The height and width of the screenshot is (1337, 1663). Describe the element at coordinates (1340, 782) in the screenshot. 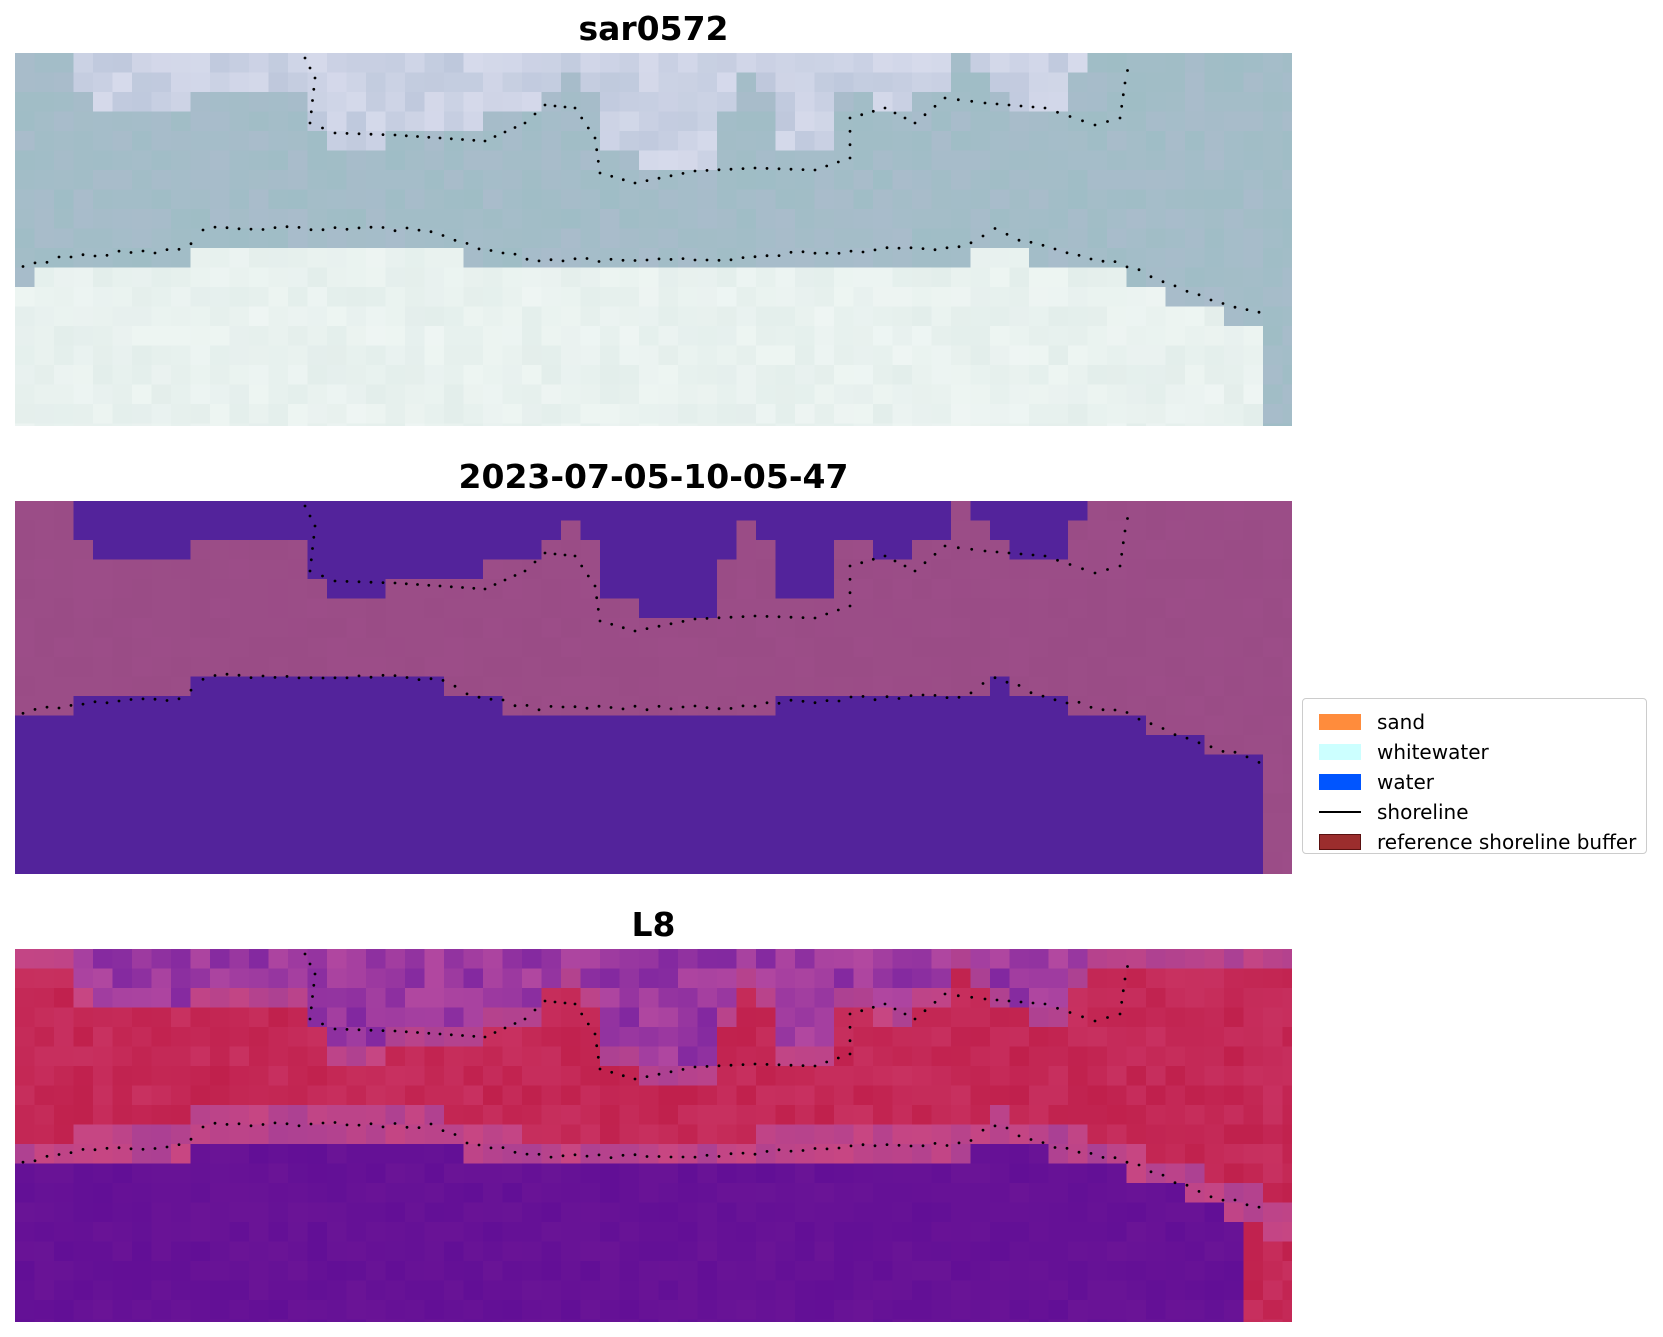

I see `water-swatch` at that location.